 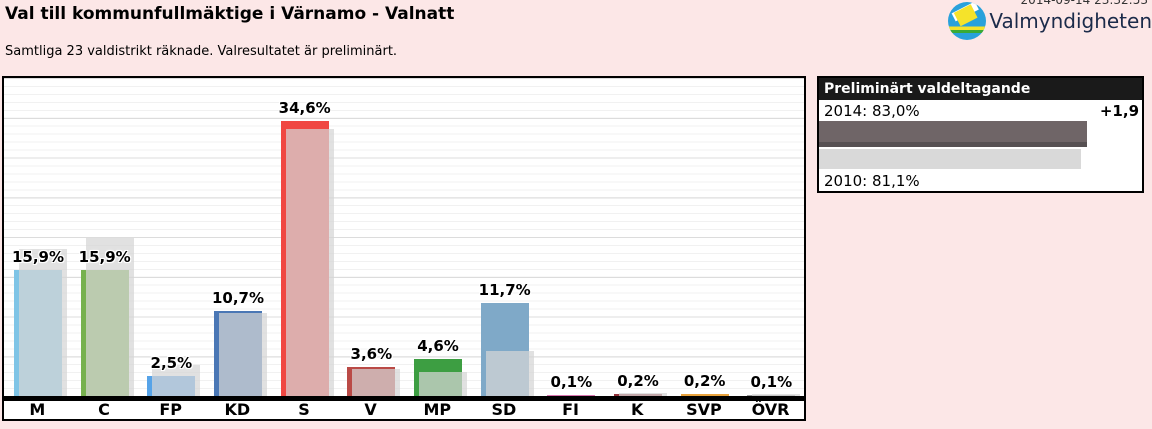 What do you see at coordinates (243, 354) in the screenshot?
I see `bar-2010-KD` at bounding box center [243, 354].